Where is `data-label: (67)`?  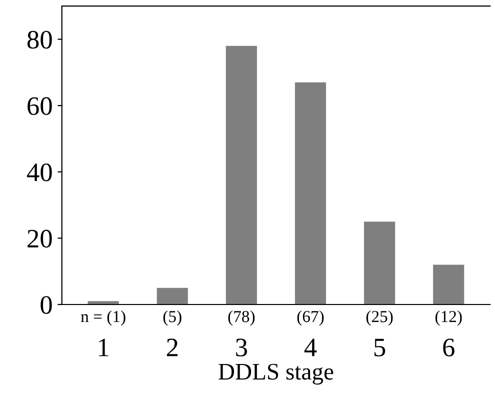 data-label: (67) is located at coordinates (310, 318).